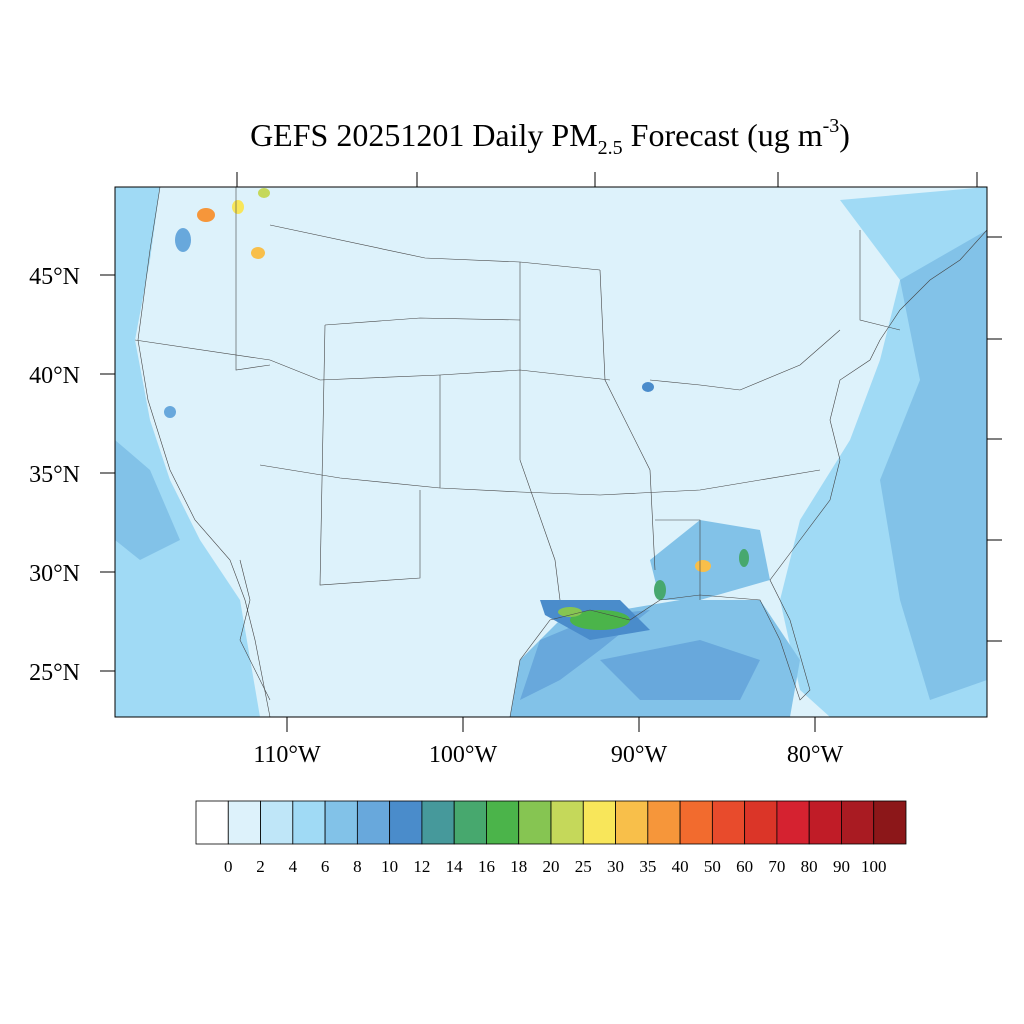 The height and width of the screenshot is (1024, 1024). Describe the element at coordinates (260, 866) in the screenshot. I see `colorbar-label: 2` at that location.